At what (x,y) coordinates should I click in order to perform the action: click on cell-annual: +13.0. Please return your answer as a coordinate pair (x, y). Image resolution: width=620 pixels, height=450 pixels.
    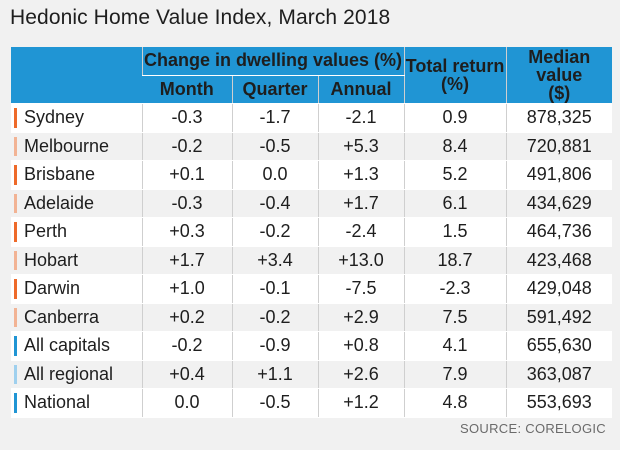
    Looking at the image, I should click on (361, 260).